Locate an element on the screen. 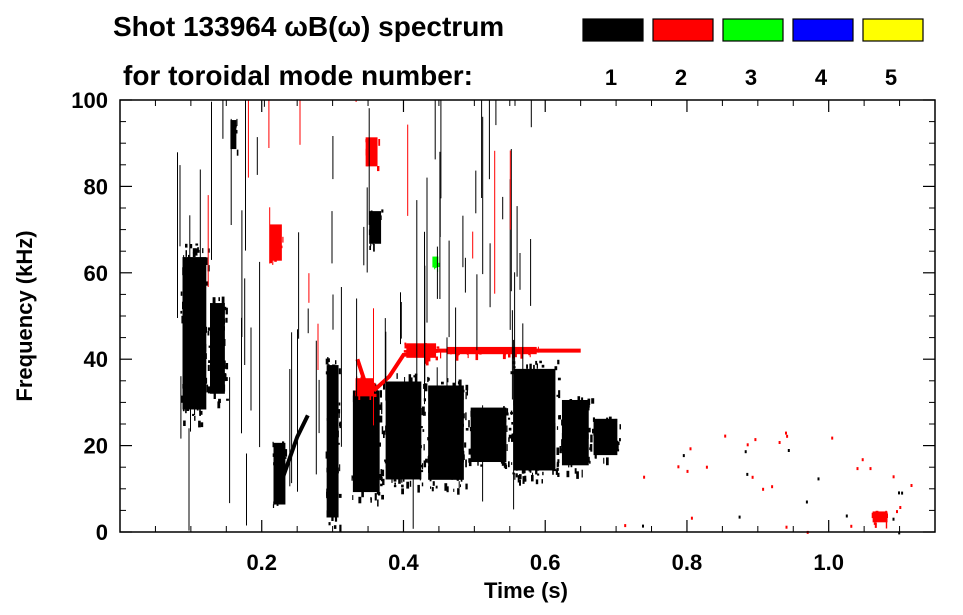 Image resolution: width=963 pixels, height=615 pixels. legend-label-3: 3 is located at coordinates (751, 77).